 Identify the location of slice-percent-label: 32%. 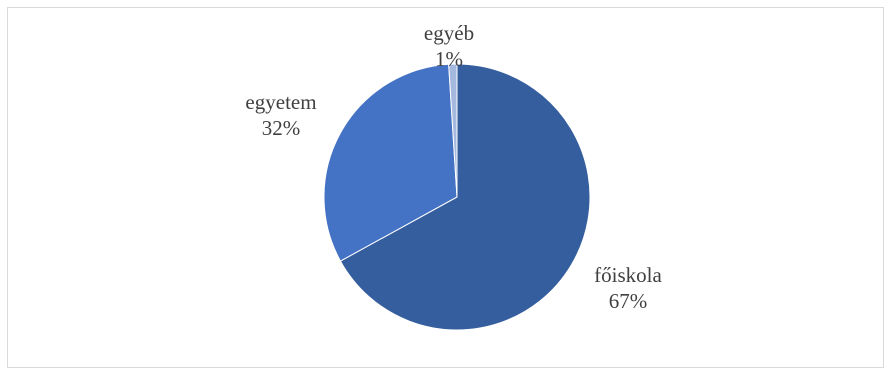
(281, 128).